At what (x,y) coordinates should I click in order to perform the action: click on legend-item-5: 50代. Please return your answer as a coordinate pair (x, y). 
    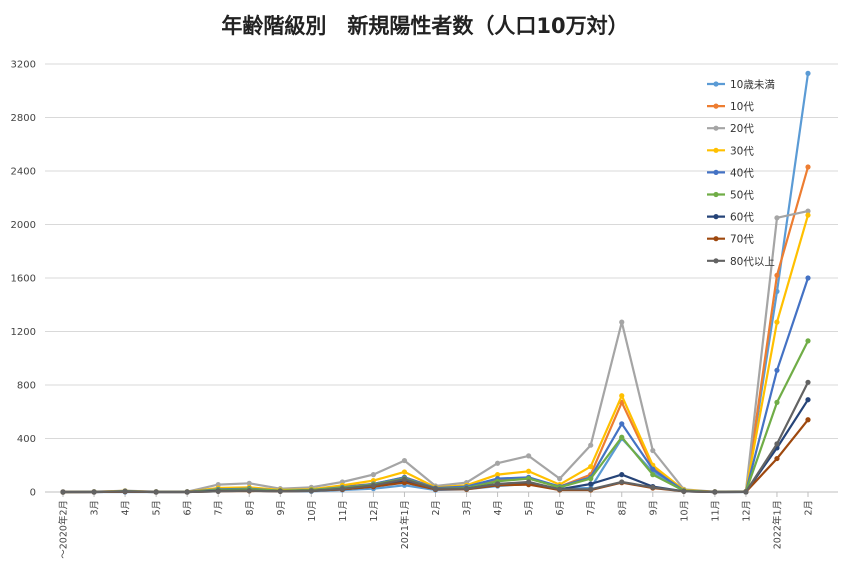
    Looking at the image, I should click on (730, 196).